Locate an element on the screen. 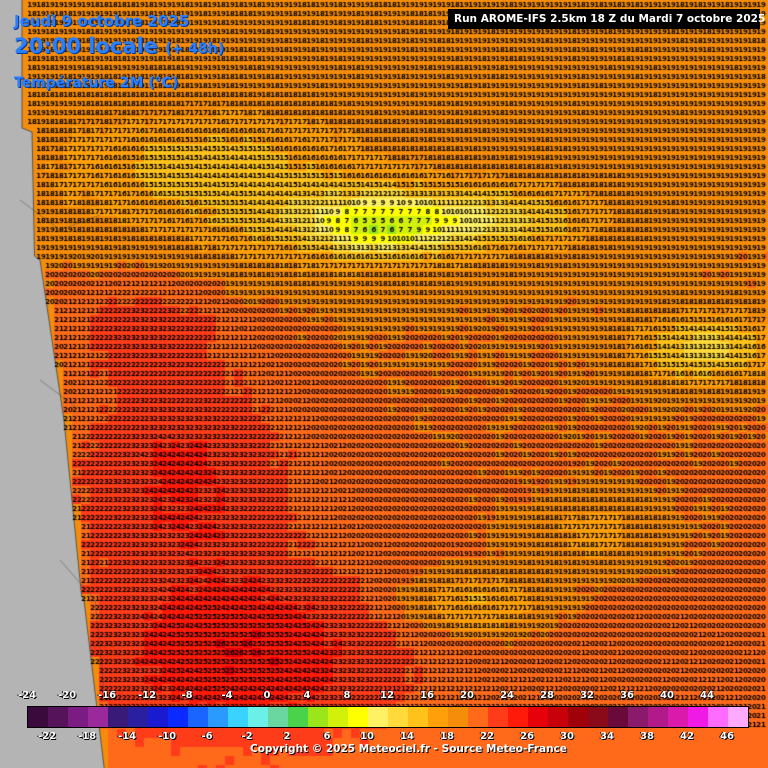 The image size is (768, 768). forecast-date: Jeudi 9 octobre 2025 is located at coordinates (102, 21).